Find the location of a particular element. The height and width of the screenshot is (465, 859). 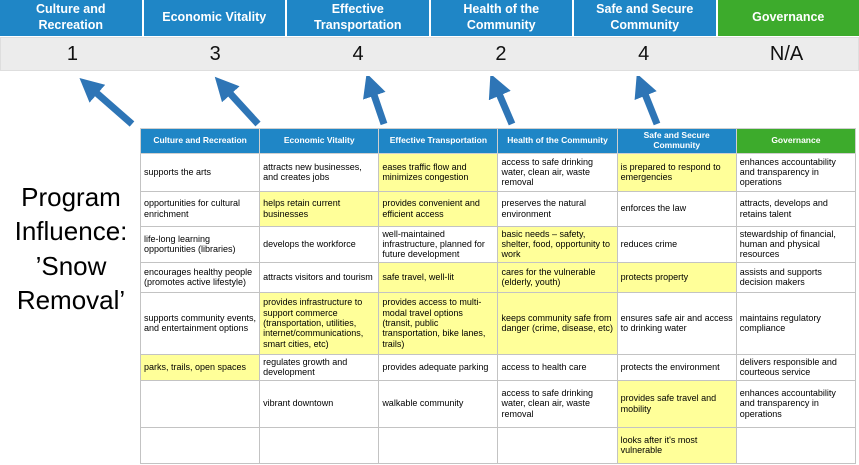

score-governance: N/A is located at coordinates (786, 53).